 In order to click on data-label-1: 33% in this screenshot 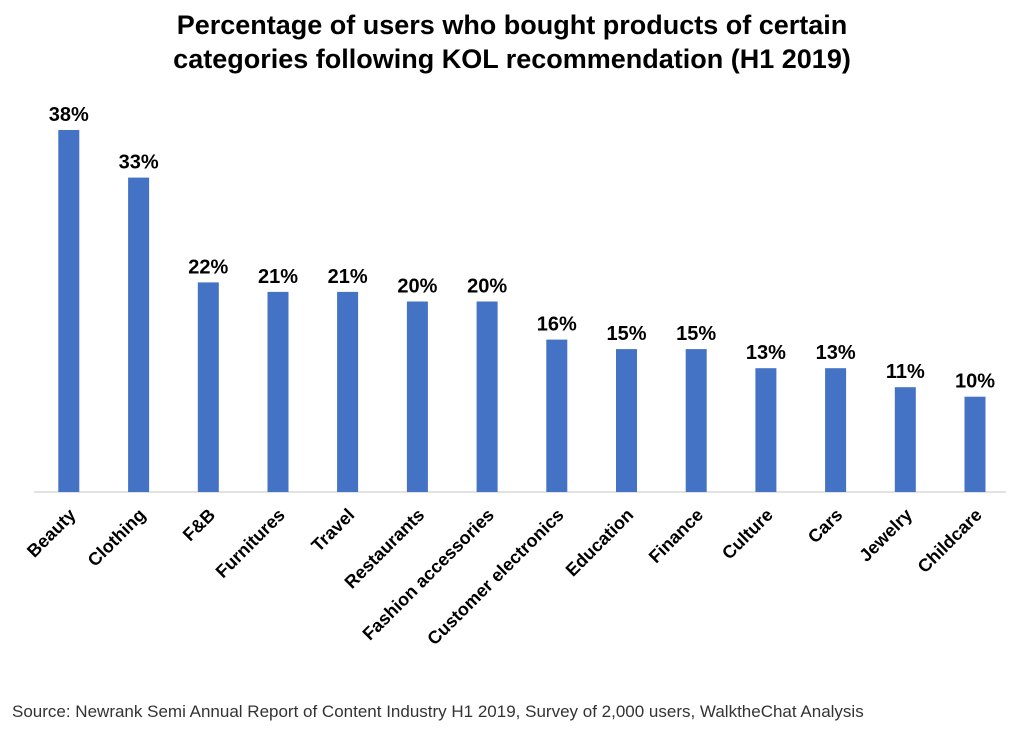, I will do `click(139, 163)`.